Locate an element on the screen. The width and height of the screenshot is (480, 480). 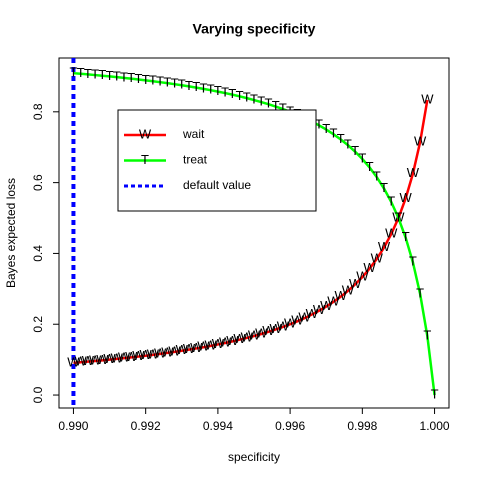
y-tick-label: 0.0 is located at coordinates (38, 394).